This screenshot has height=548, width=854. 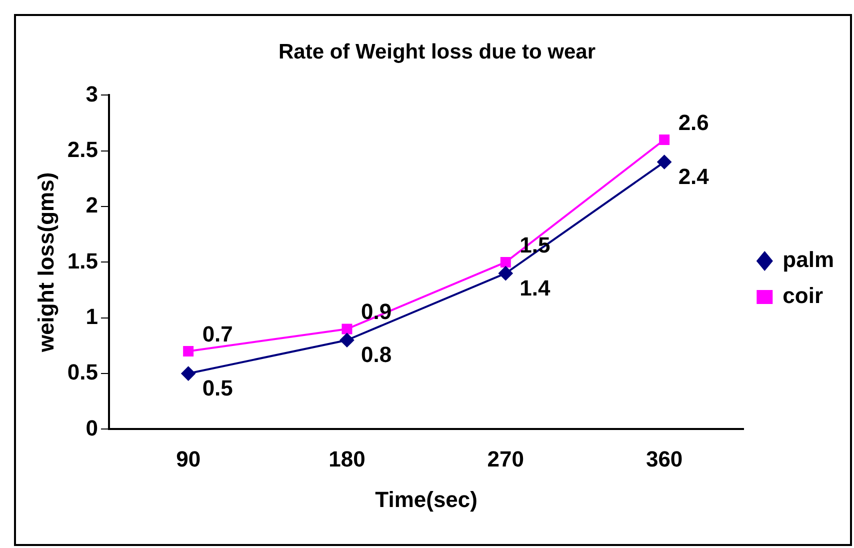 What do you see at coordinates (188, 459) in the screenshot?
I see `x-tick-label: 90` at bounding box center [188, 459].